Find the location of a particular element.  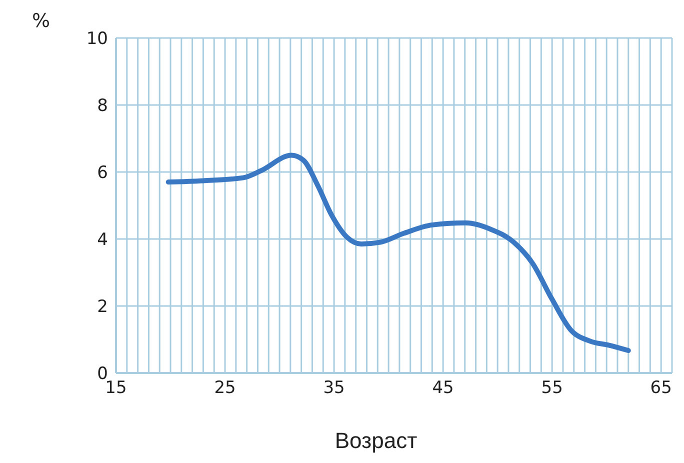

x-tick-label: 65 is located at coordinates (661, 388).